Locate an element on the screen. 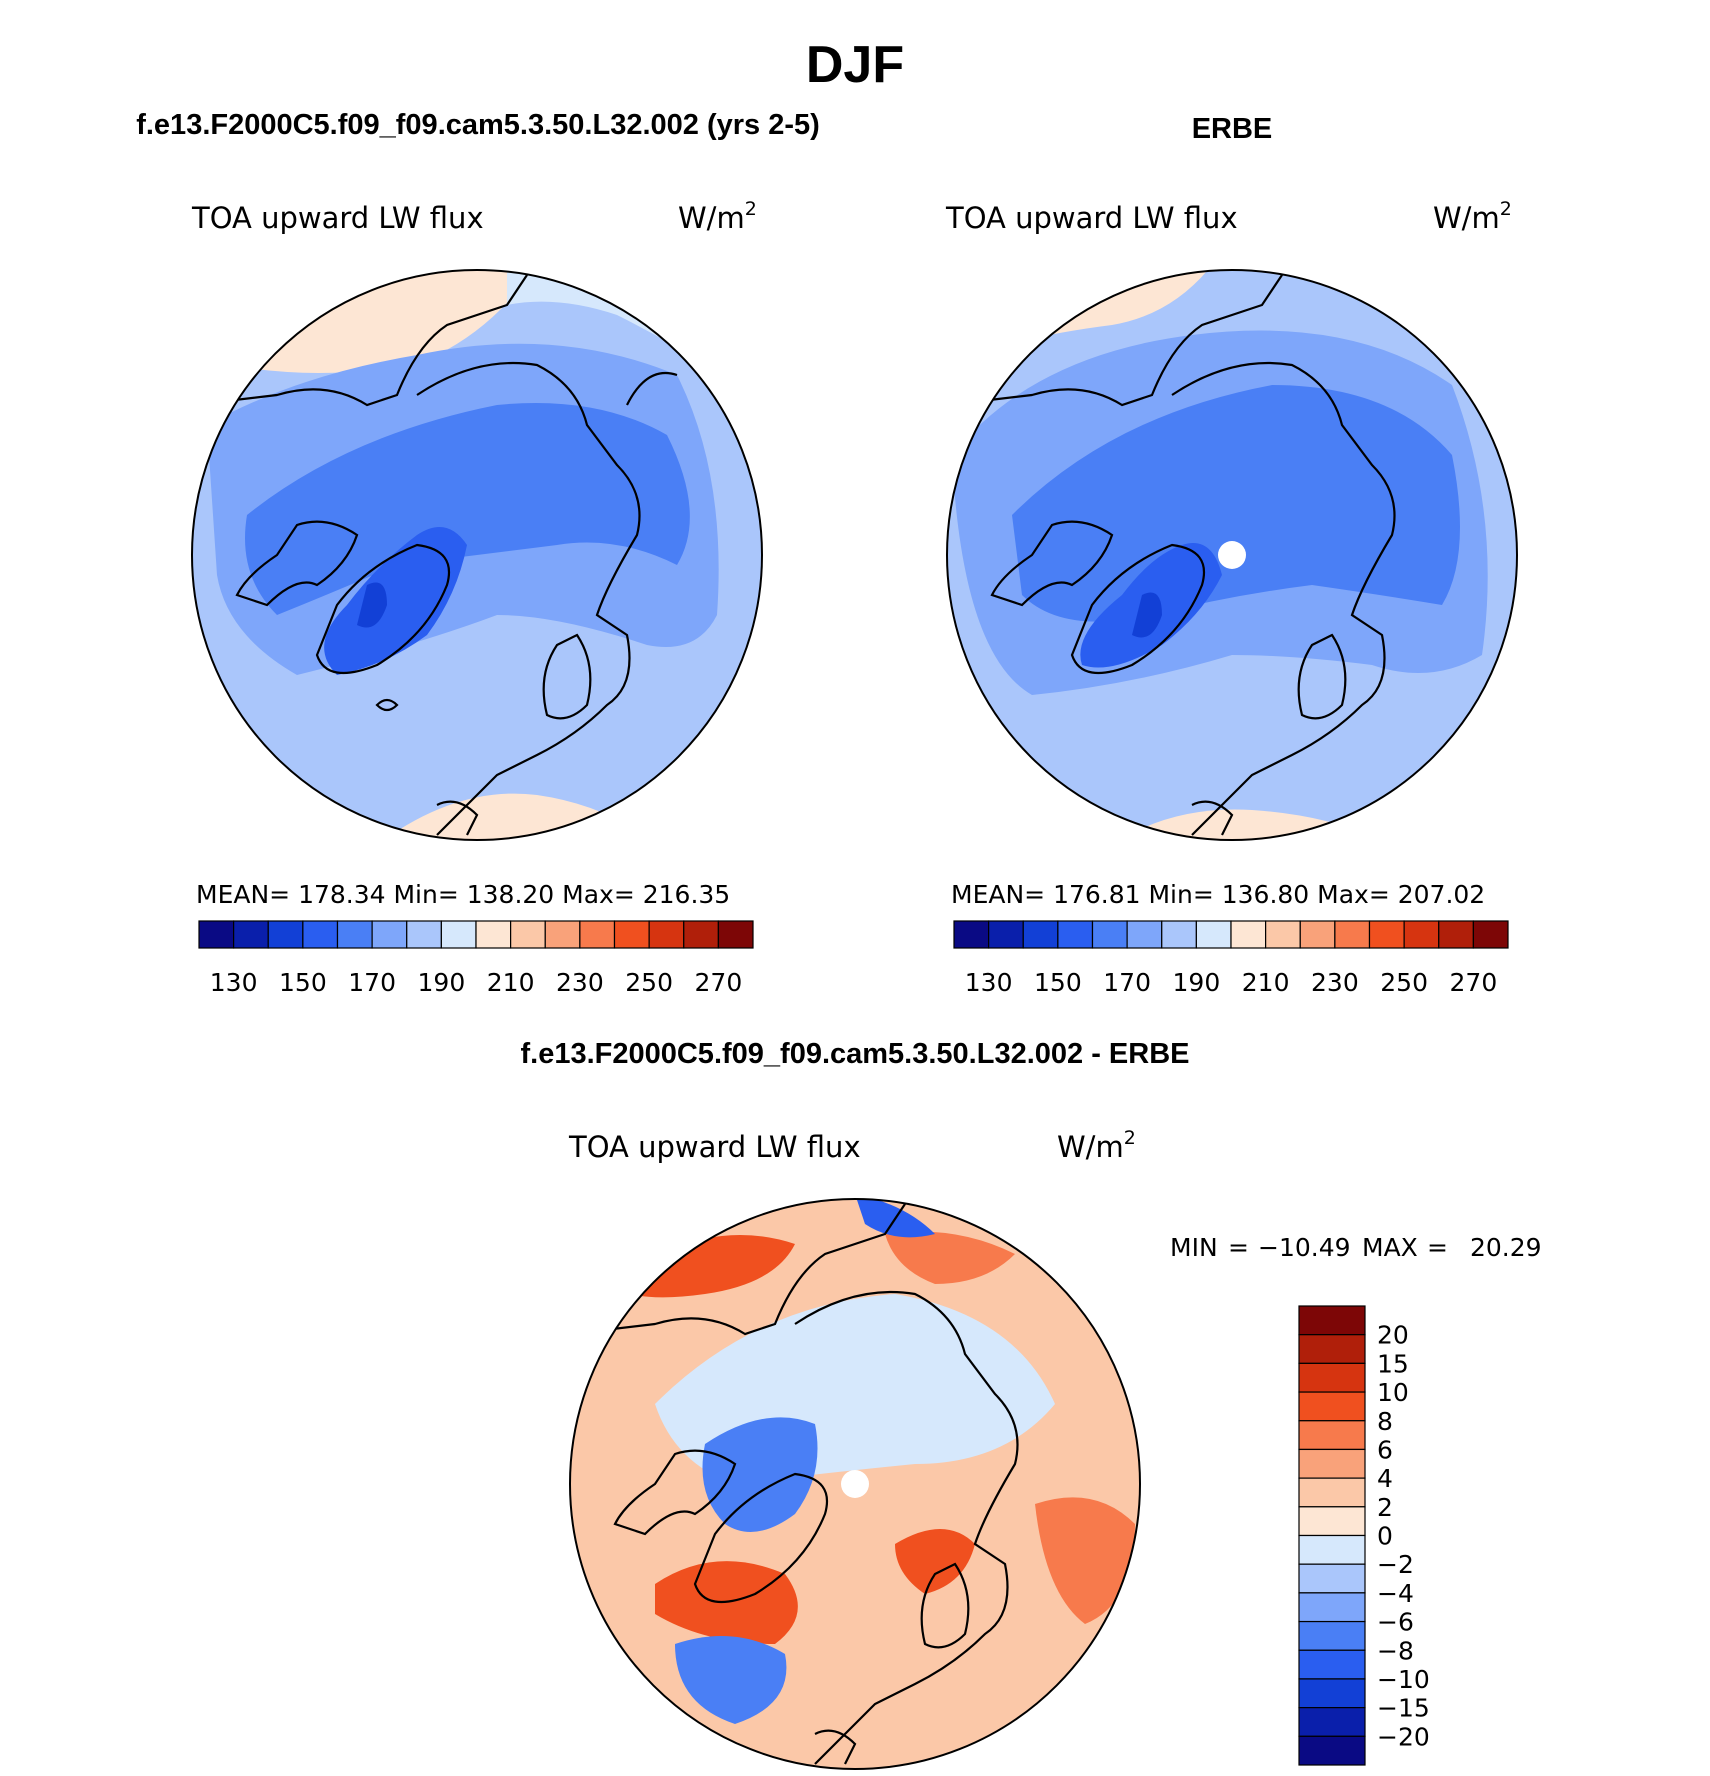  diff-colorbar-tick-label: −4 is located at coordinates (1395, 1593).